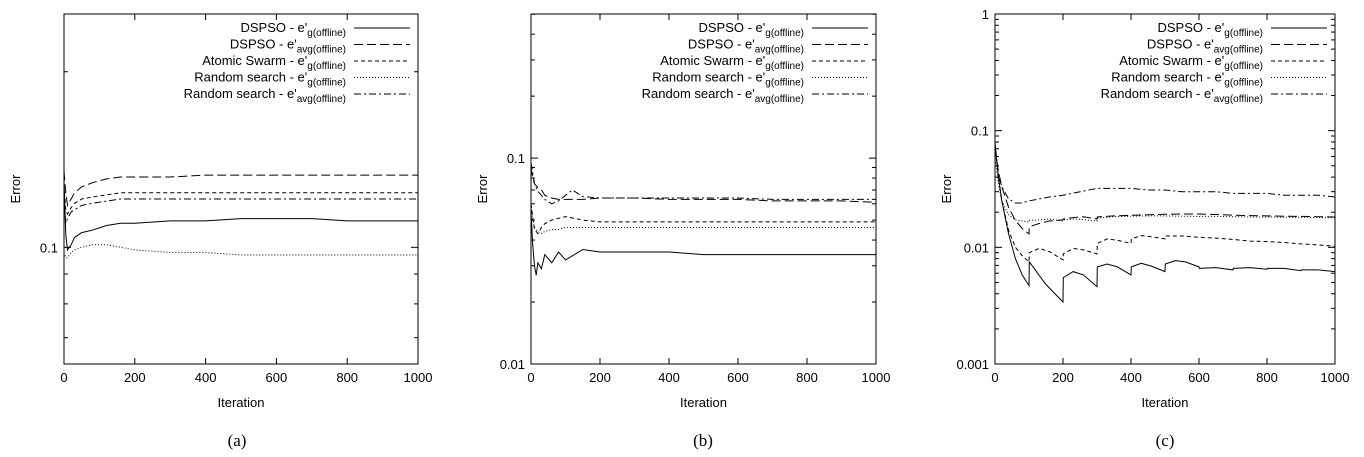  Describe the element at coordinates (237, 440) in the screenshot. I see `panel-caption: (a)` at that location.